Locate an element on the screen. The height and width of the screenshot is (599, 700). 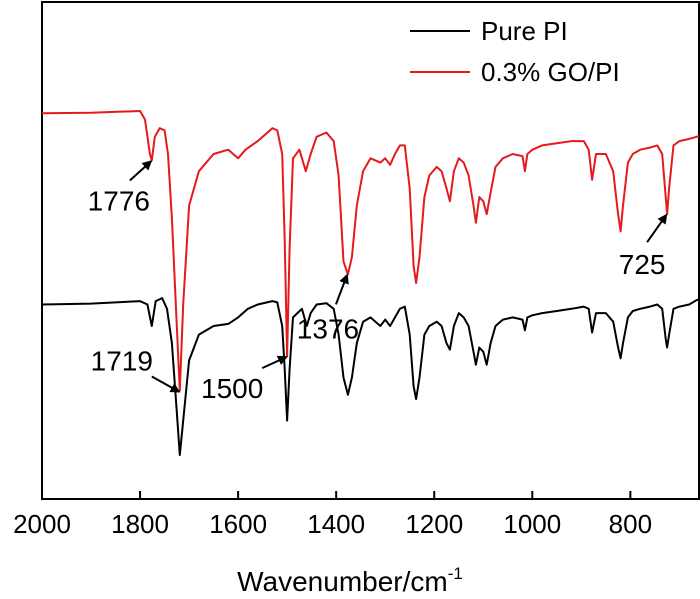
x-axis-ticks: 2000 1800 1600 1400 1200 1000 800 is located at coordinates (332, 515).